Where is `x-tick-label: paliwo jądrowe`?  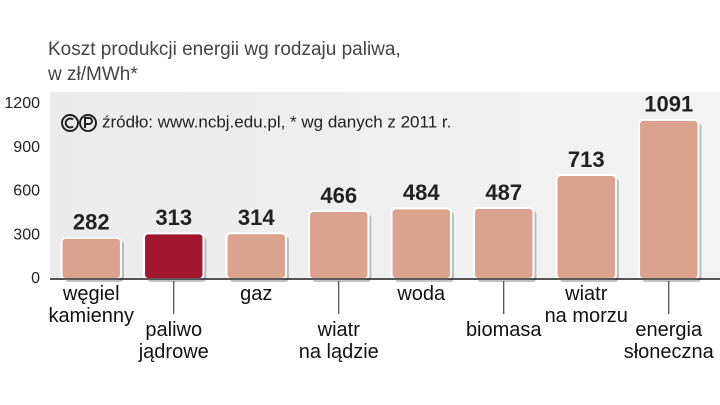
x-tick-label: paliwo jądrowe is located at coordinates (173, 341).